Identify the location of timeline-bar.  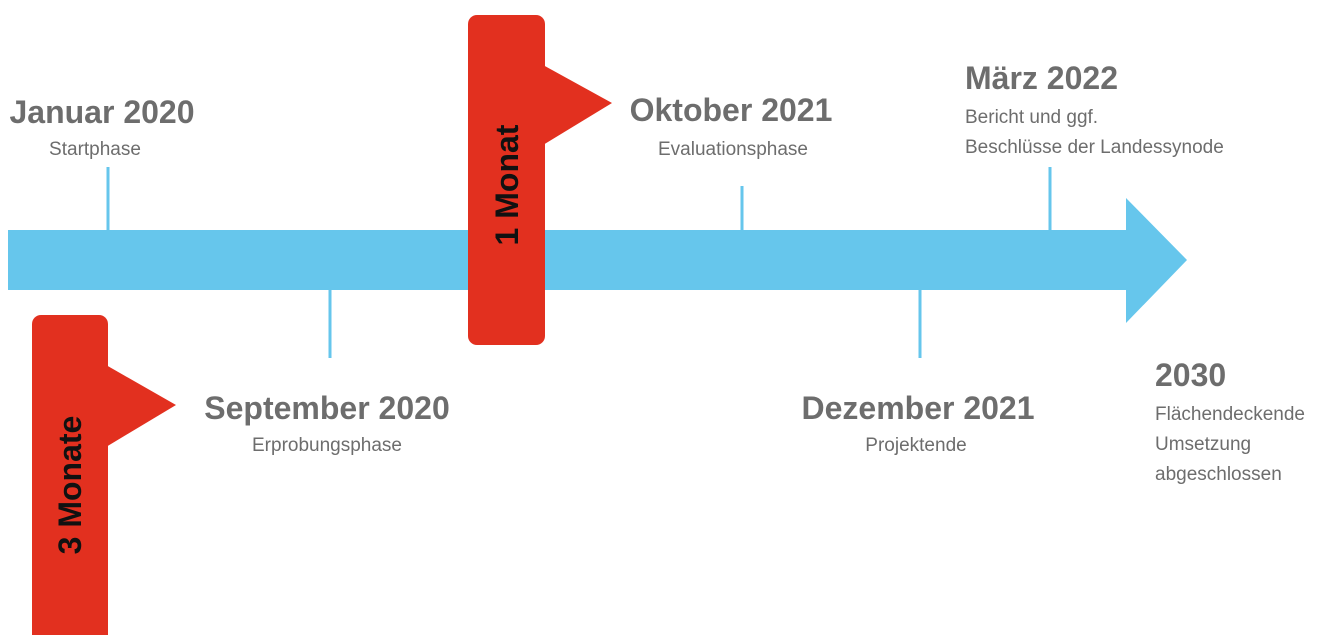
(569, 260).